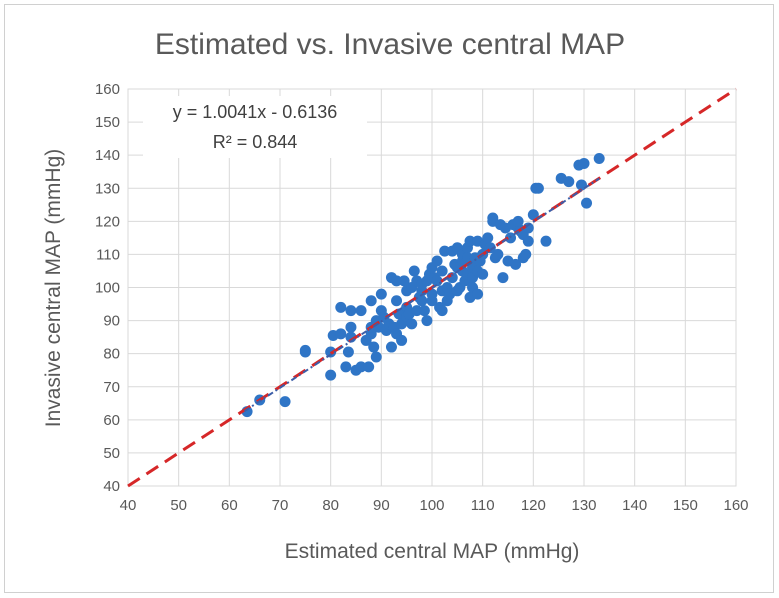 The height and width of the screenshot is (598, 779). Describe the element at coordinates (685, 505) in the screenshot. I see `x-tick-label: 150` at that location.